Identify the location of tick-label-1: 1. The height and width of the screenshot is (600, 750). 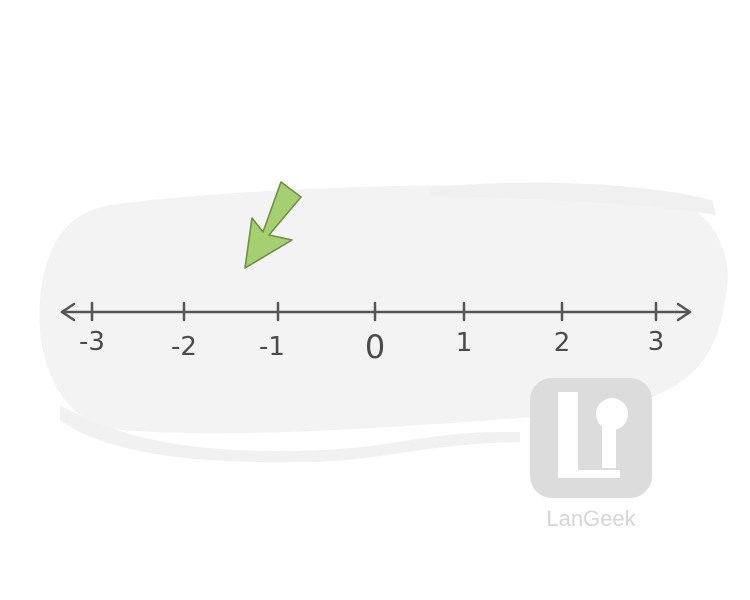
(464, 343).